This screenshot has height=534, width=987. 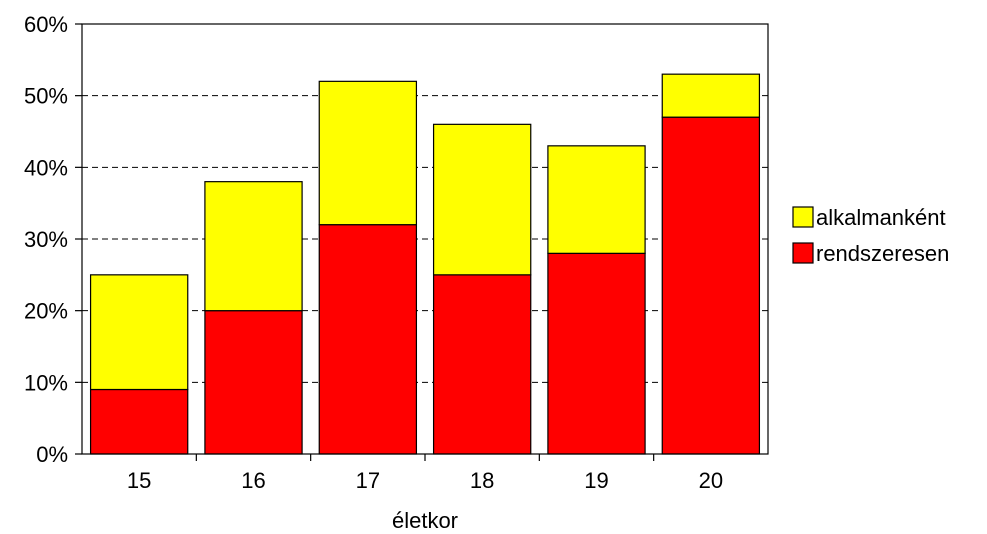 What do you see at coordinates (46, 24) in the screenshot?
I see `y-tick-label: 60%` at bounding box center [46, 24].